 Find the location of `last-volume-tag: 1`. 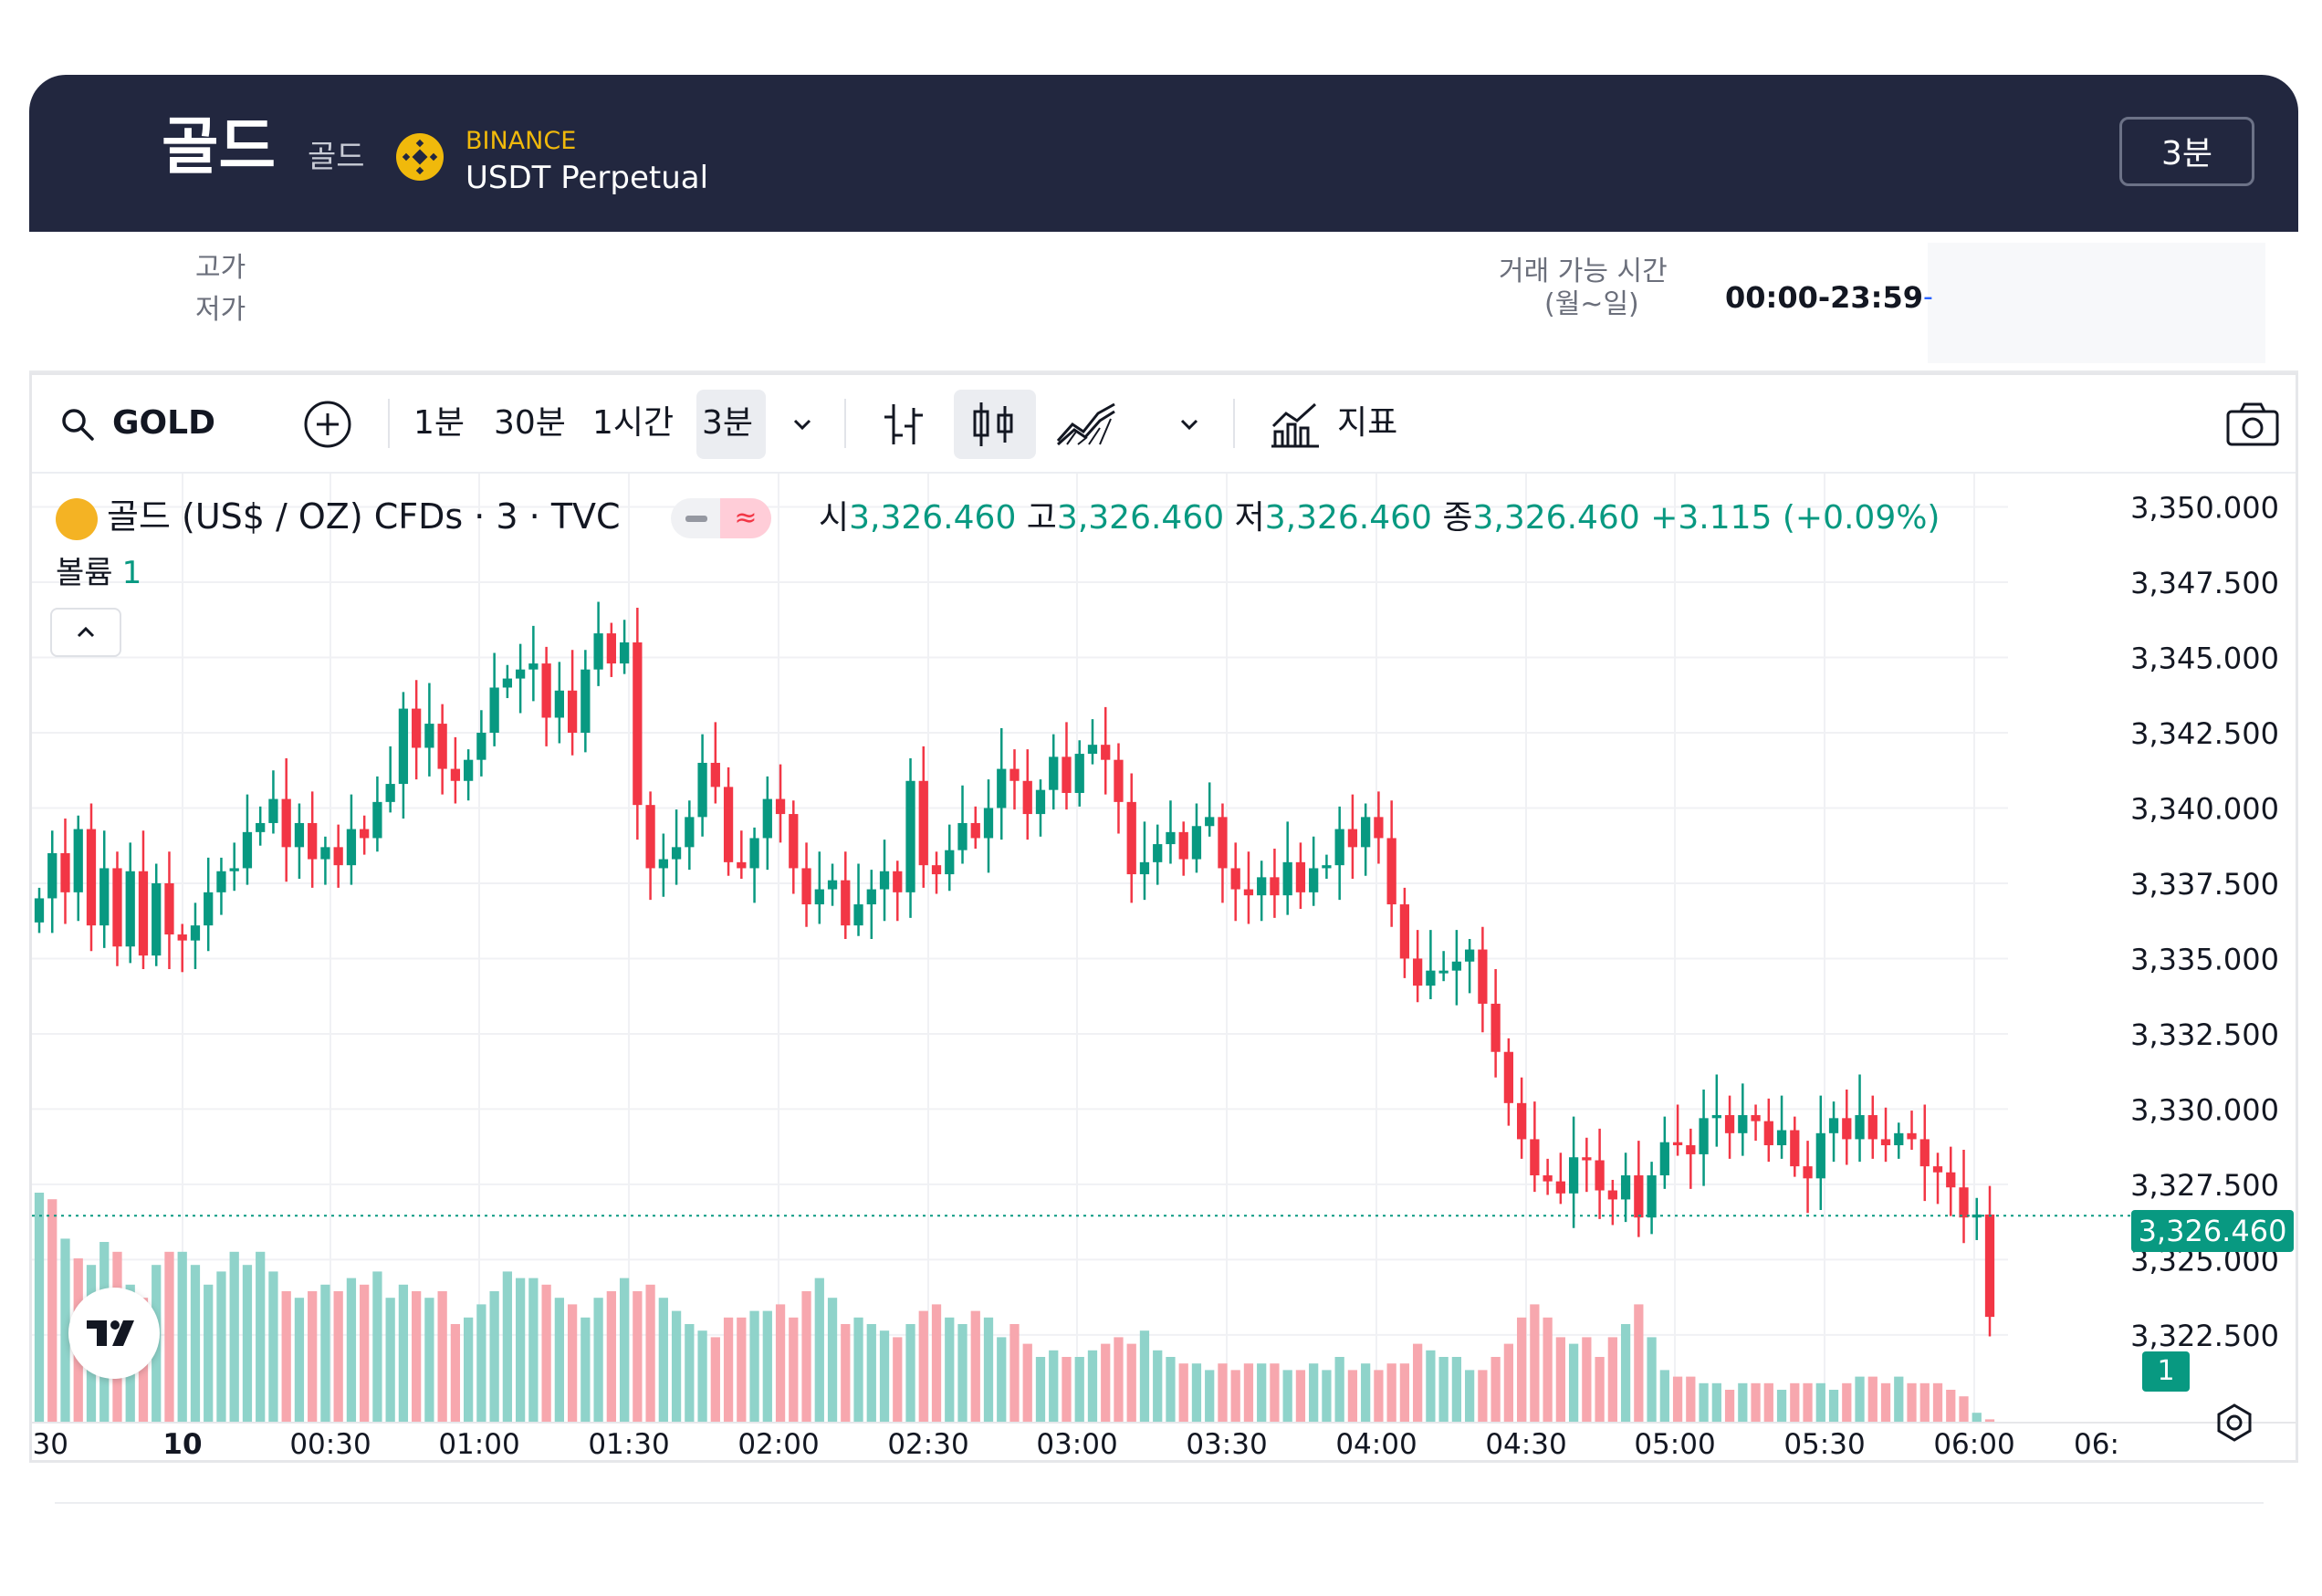

last-volume-tag: 1 is located at coordinates (2166, 1372).